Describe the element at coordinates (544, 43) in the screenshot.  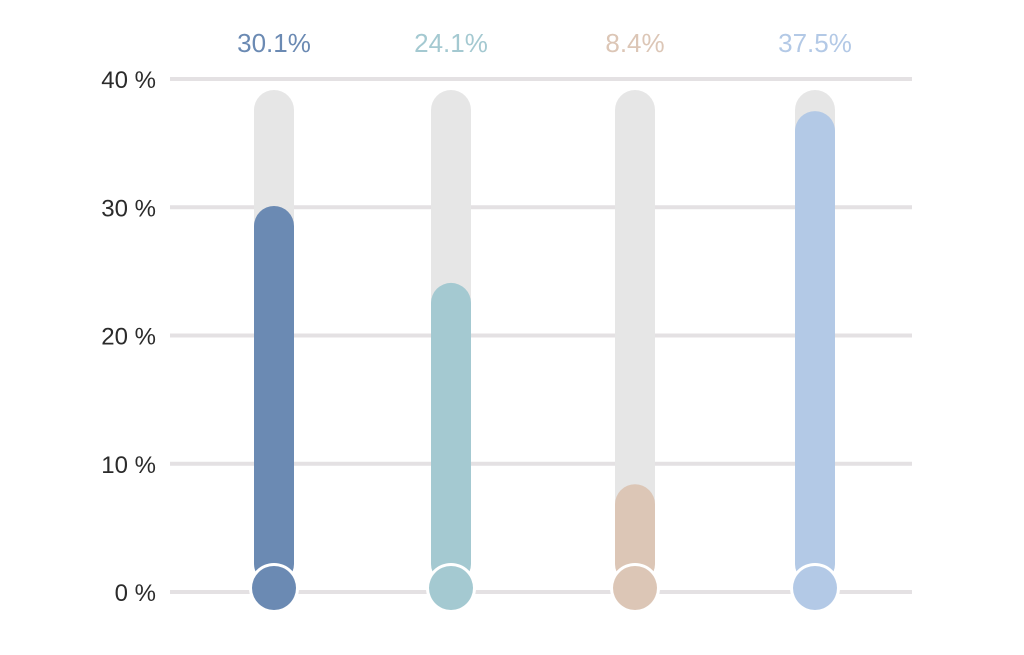
I see `value-labels: 30.1% 24.1% 8.4% 37.5%` at that location.